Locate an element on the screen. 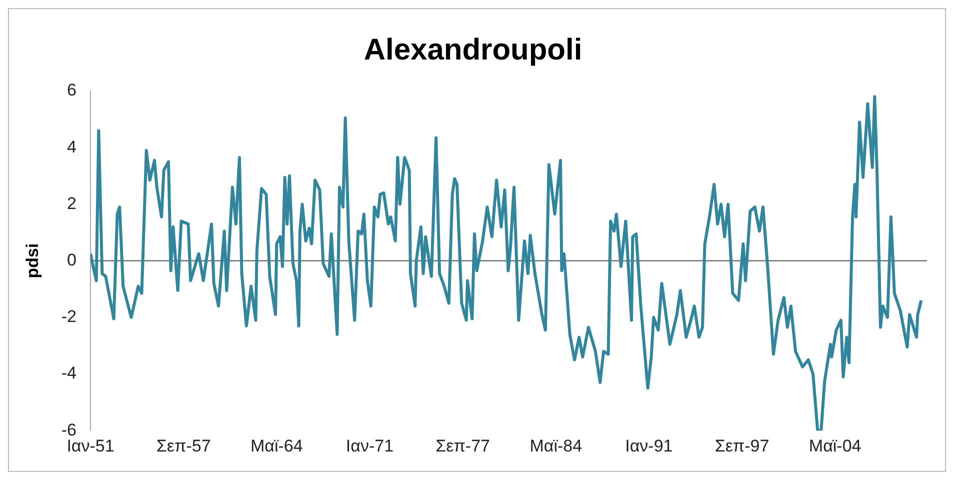 The image size is (956, 482). y-tick-label: -4 is located at coordinates (69, 373).